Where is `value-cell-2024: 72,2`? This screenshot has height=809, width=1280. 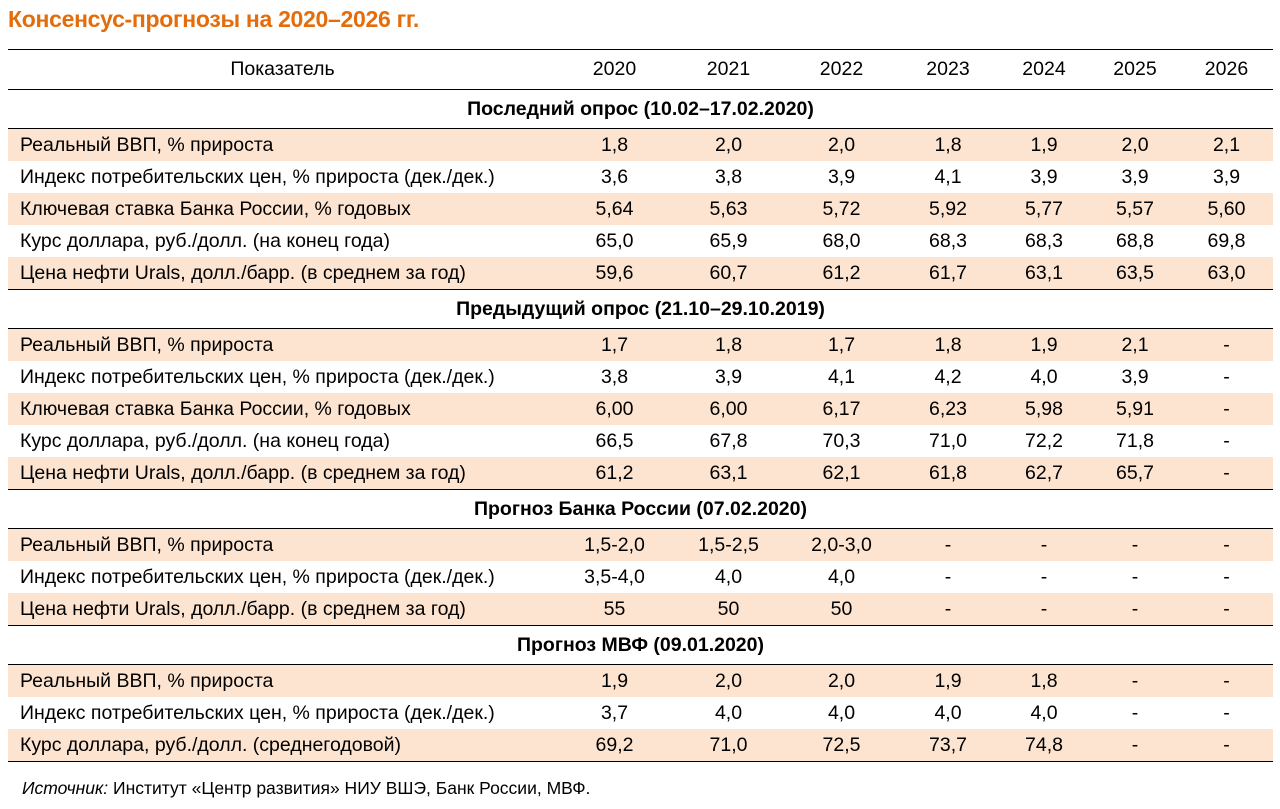 value-cell-2024: 72,2 is located at coordinates (1044, 440).